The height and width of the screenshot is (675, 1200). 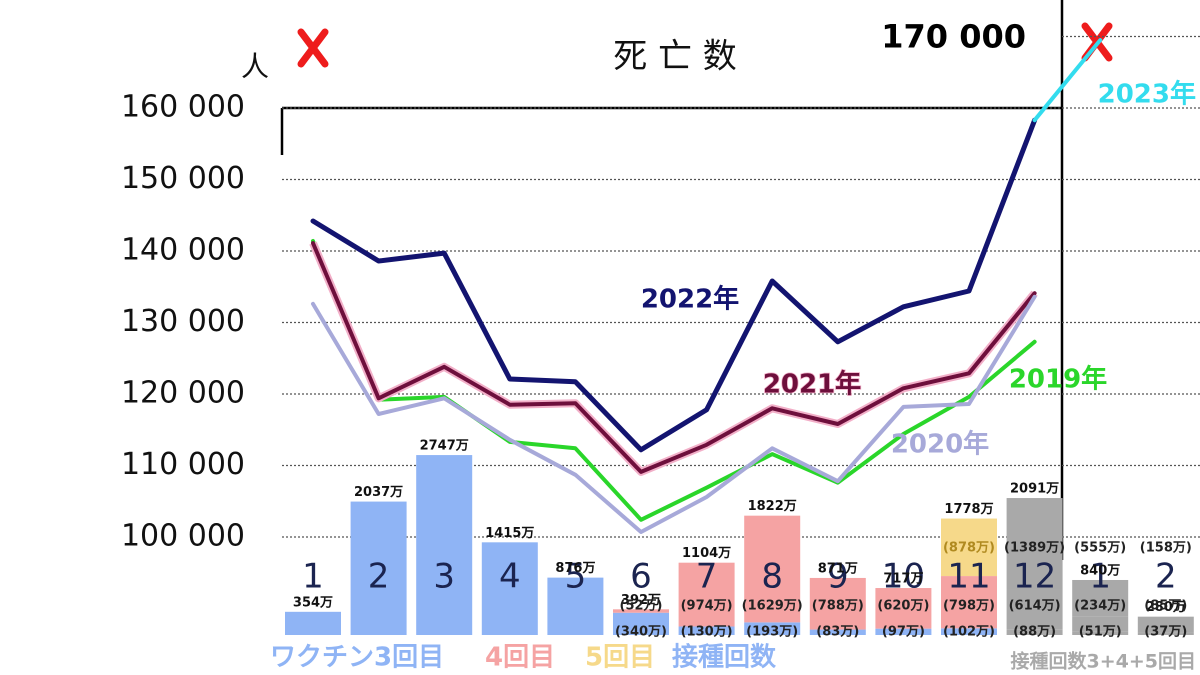 I want to click on segment-label: (97万), so click(x=903, y=632).